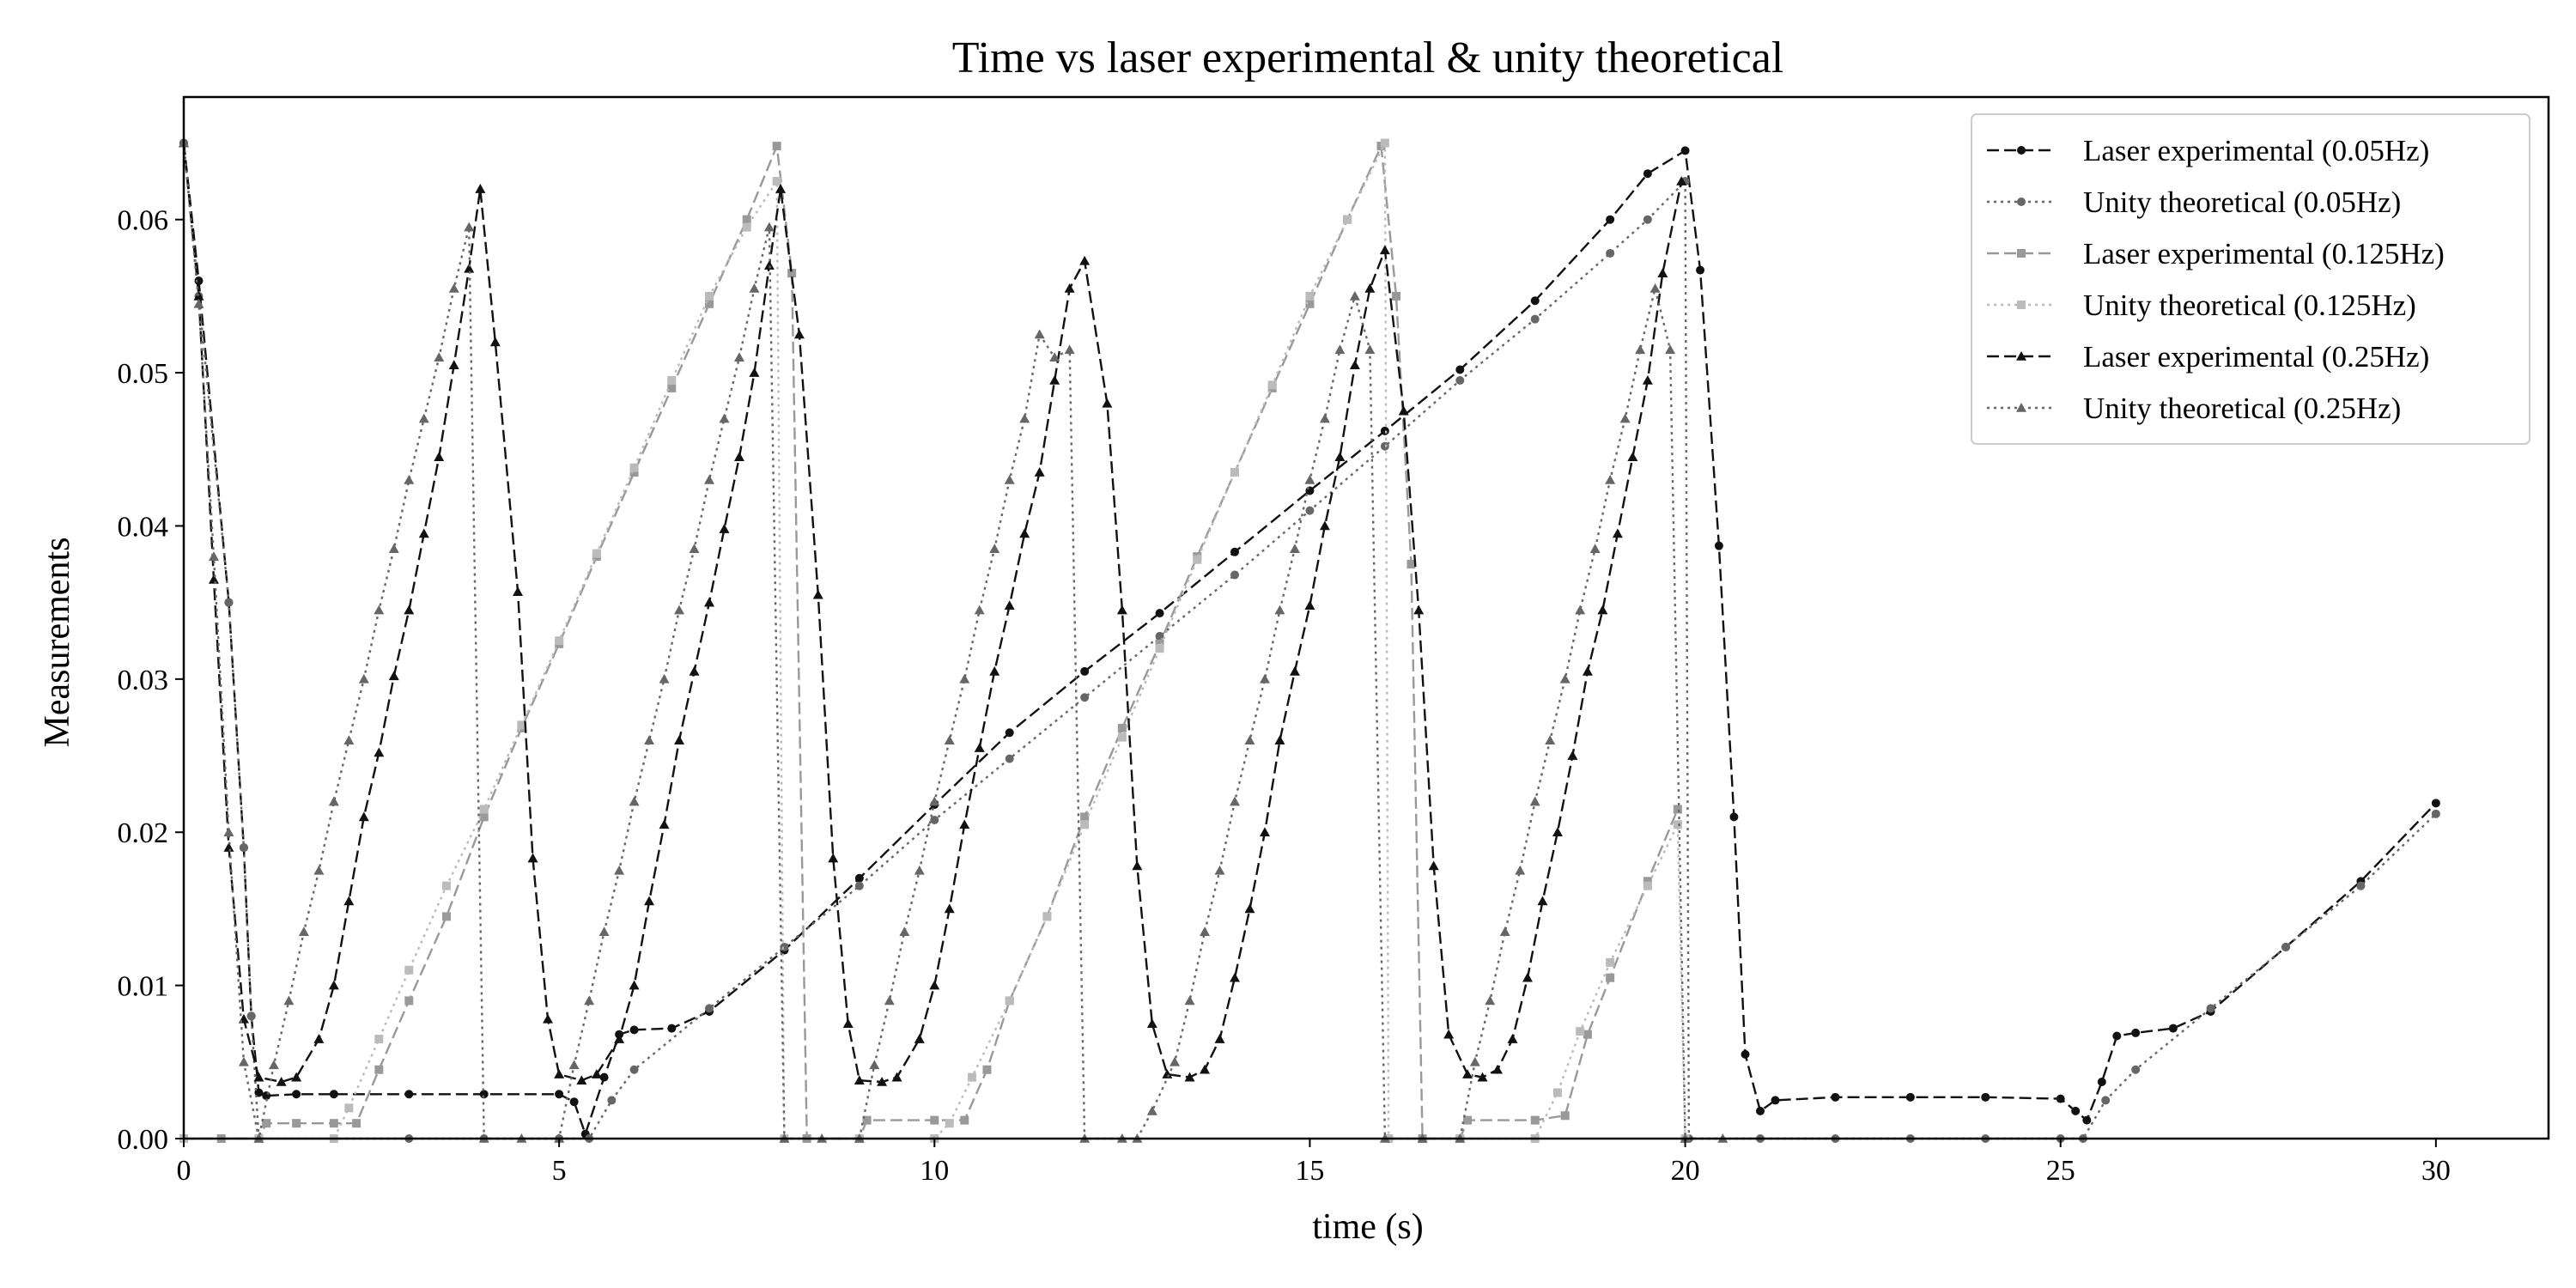 Image resolution: width=2576 pixels, height=1288 pixels. What do you see at coordinates (143, 987) in the screenshot?
I see `y-tick-label: 0.01` at bounding box center [143, 987].